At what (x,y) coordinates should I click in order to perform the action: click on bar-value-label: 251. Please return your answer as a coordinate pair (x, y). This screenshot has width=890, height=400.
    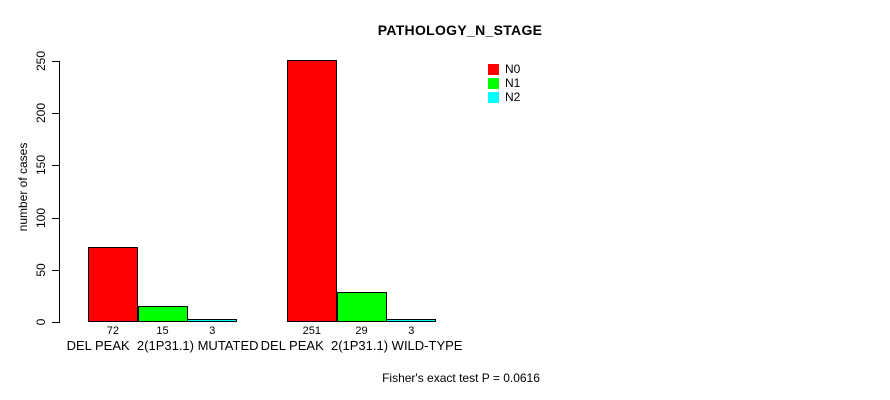
    Looking at the image, I should click on (312, 331).